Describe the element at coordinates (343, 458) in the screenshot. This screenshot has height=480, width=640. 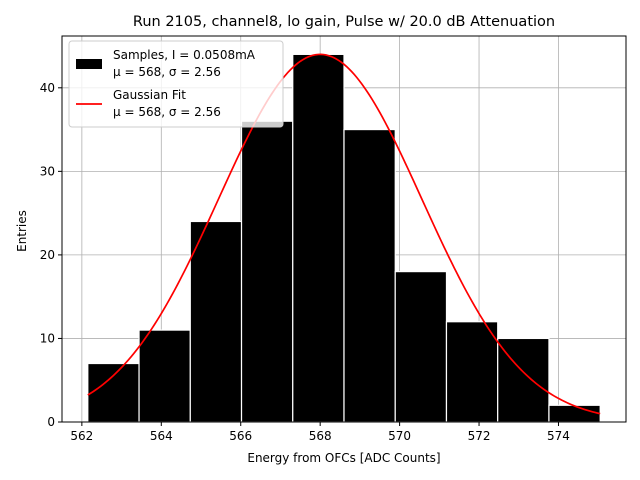
I see `x-axis-label: Energy from OFCs [ADC Counts]` at that location.